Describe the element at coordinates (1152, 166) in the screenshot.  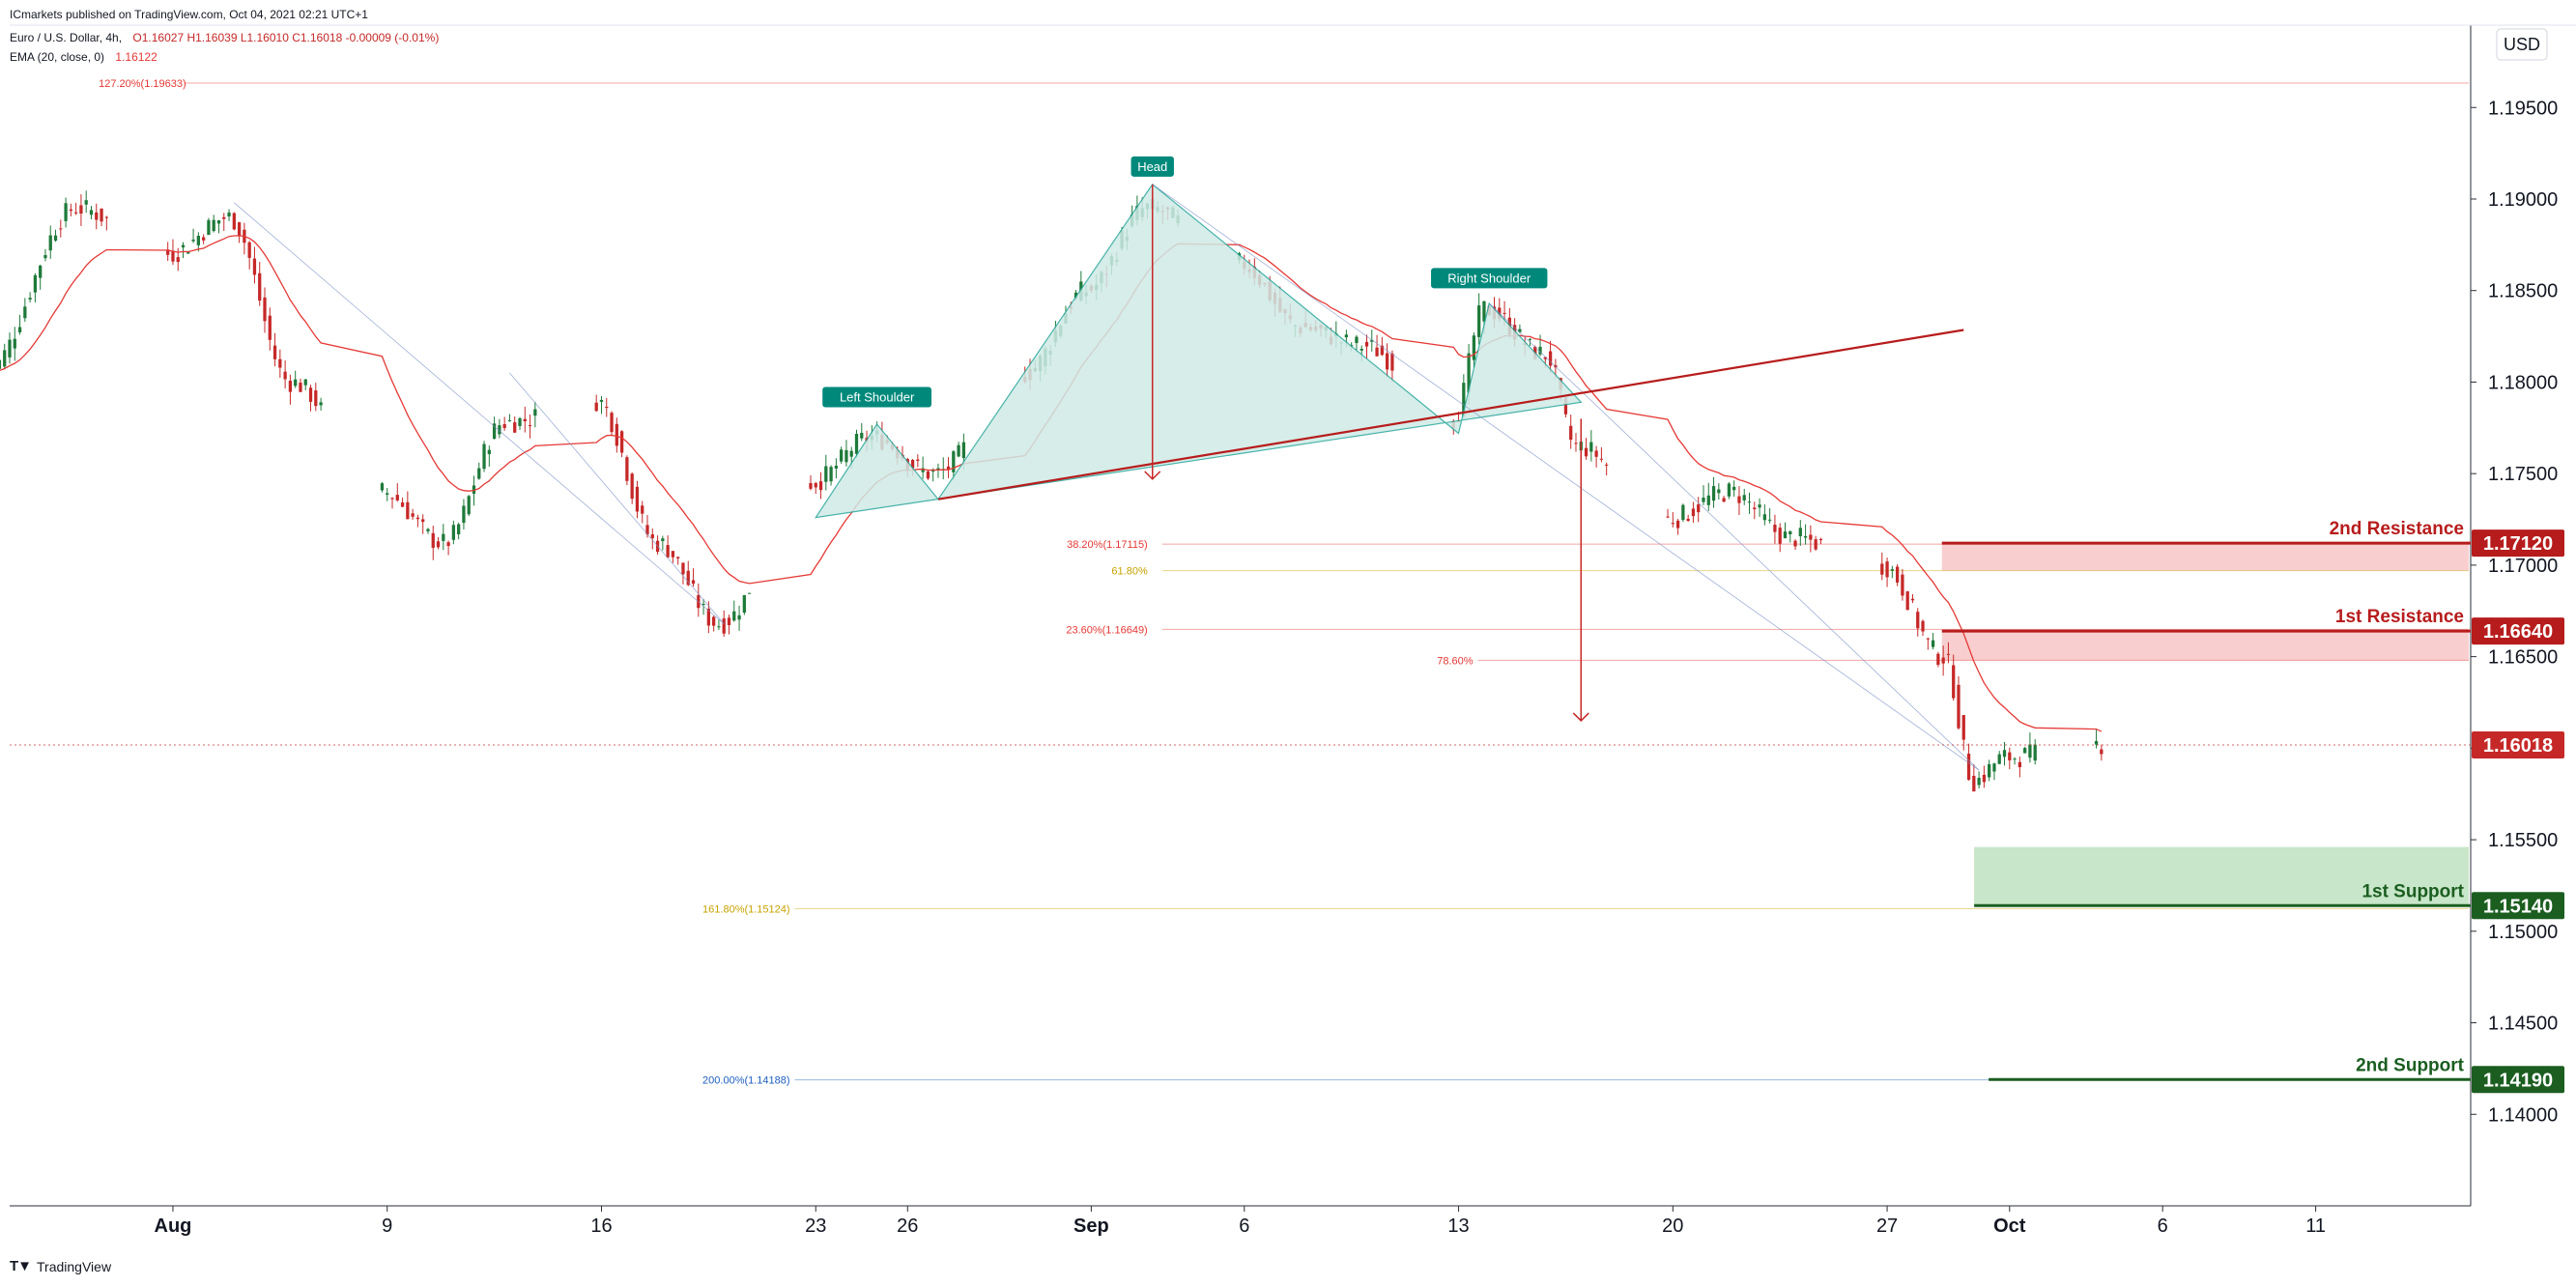
I see `pattern-label: Head` at that location.